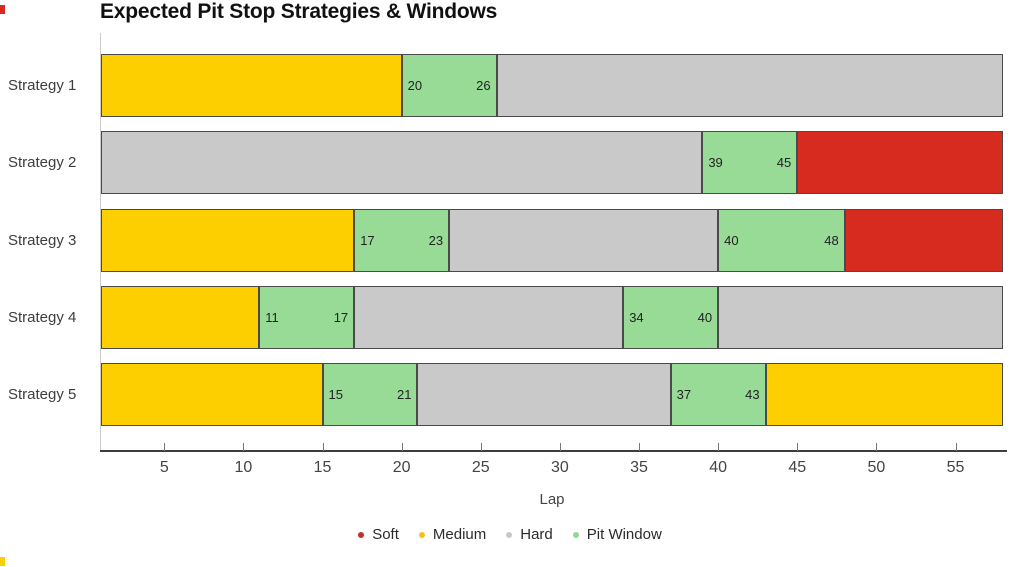 The width and height of the screenshot is (1020, 567). Describe the element at coordinates (483, 85) in the screenshot. I see `pit-window-end-lap: 26` at that location.